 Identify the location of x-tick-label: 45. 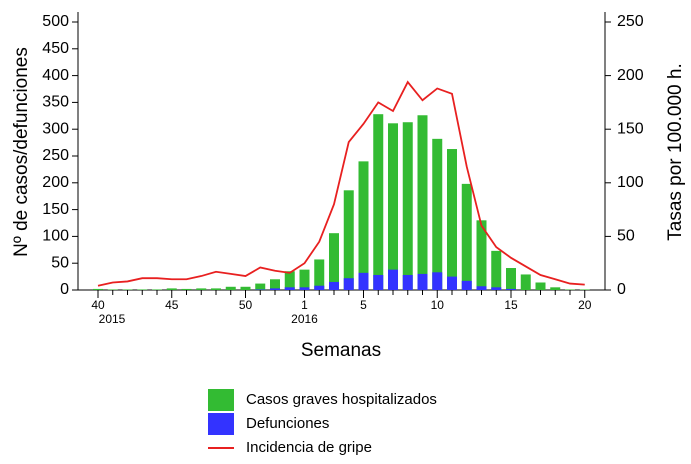
(172, 305).